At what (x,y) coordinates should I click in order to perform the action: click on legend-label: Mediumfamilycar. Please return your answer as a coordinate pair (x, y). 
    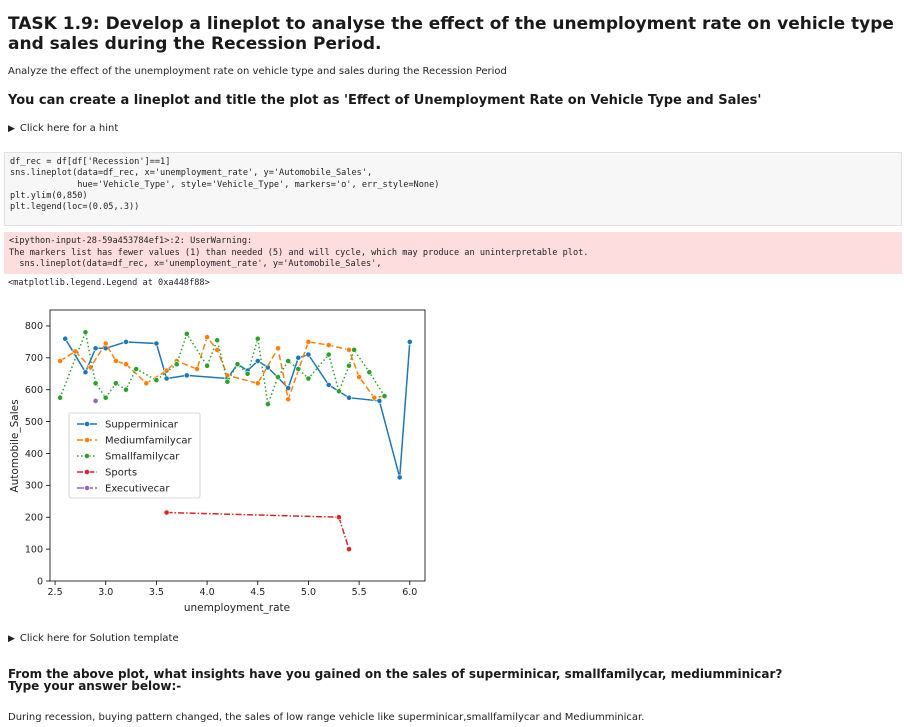
    Looking at the image, I should click on (148, 441).